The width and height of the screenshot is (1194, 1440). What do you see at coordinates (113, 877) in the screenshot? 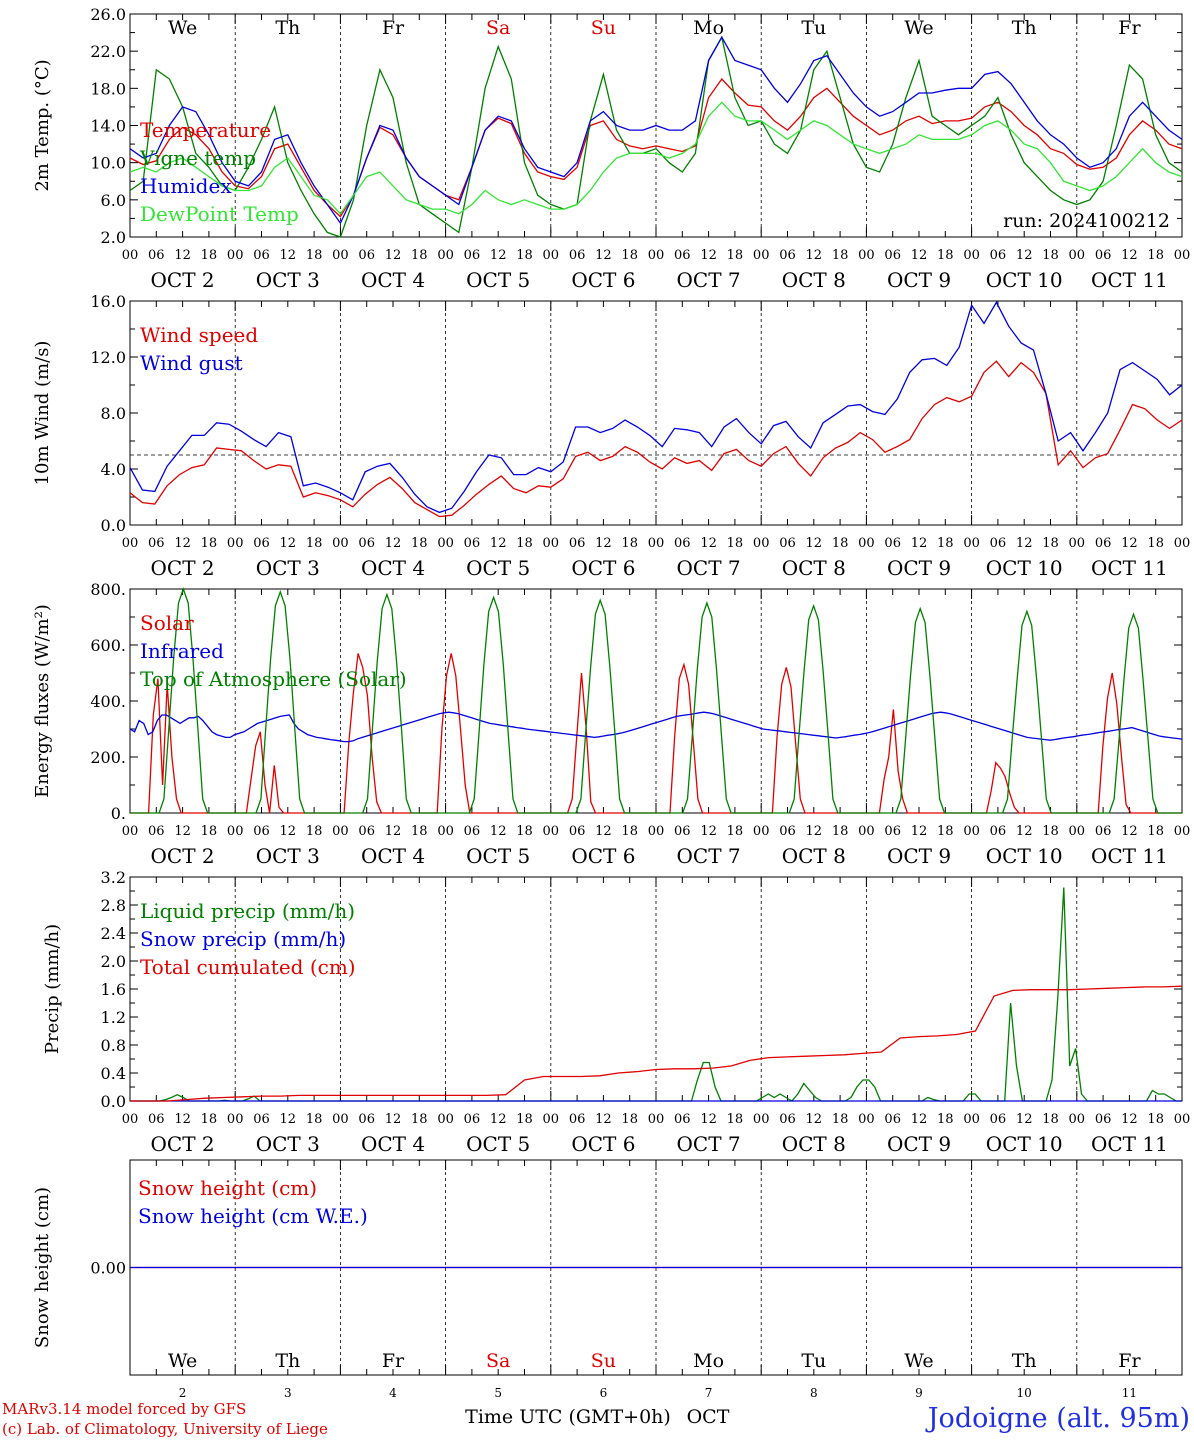
I see `y-tick-label: 3.2` at bounding box center [113, 877].